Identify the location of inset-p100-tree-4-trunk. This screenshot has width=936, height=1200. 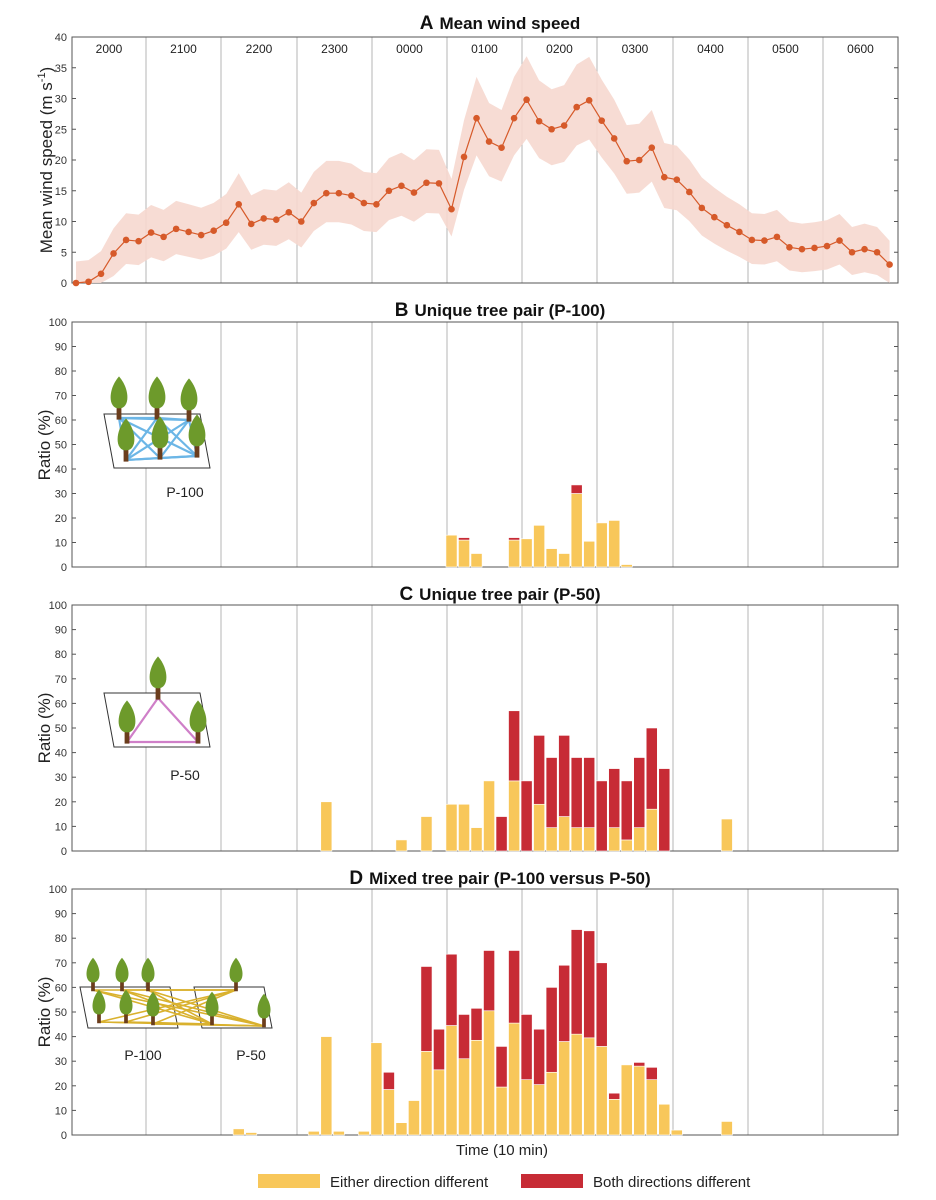
(160, 452).